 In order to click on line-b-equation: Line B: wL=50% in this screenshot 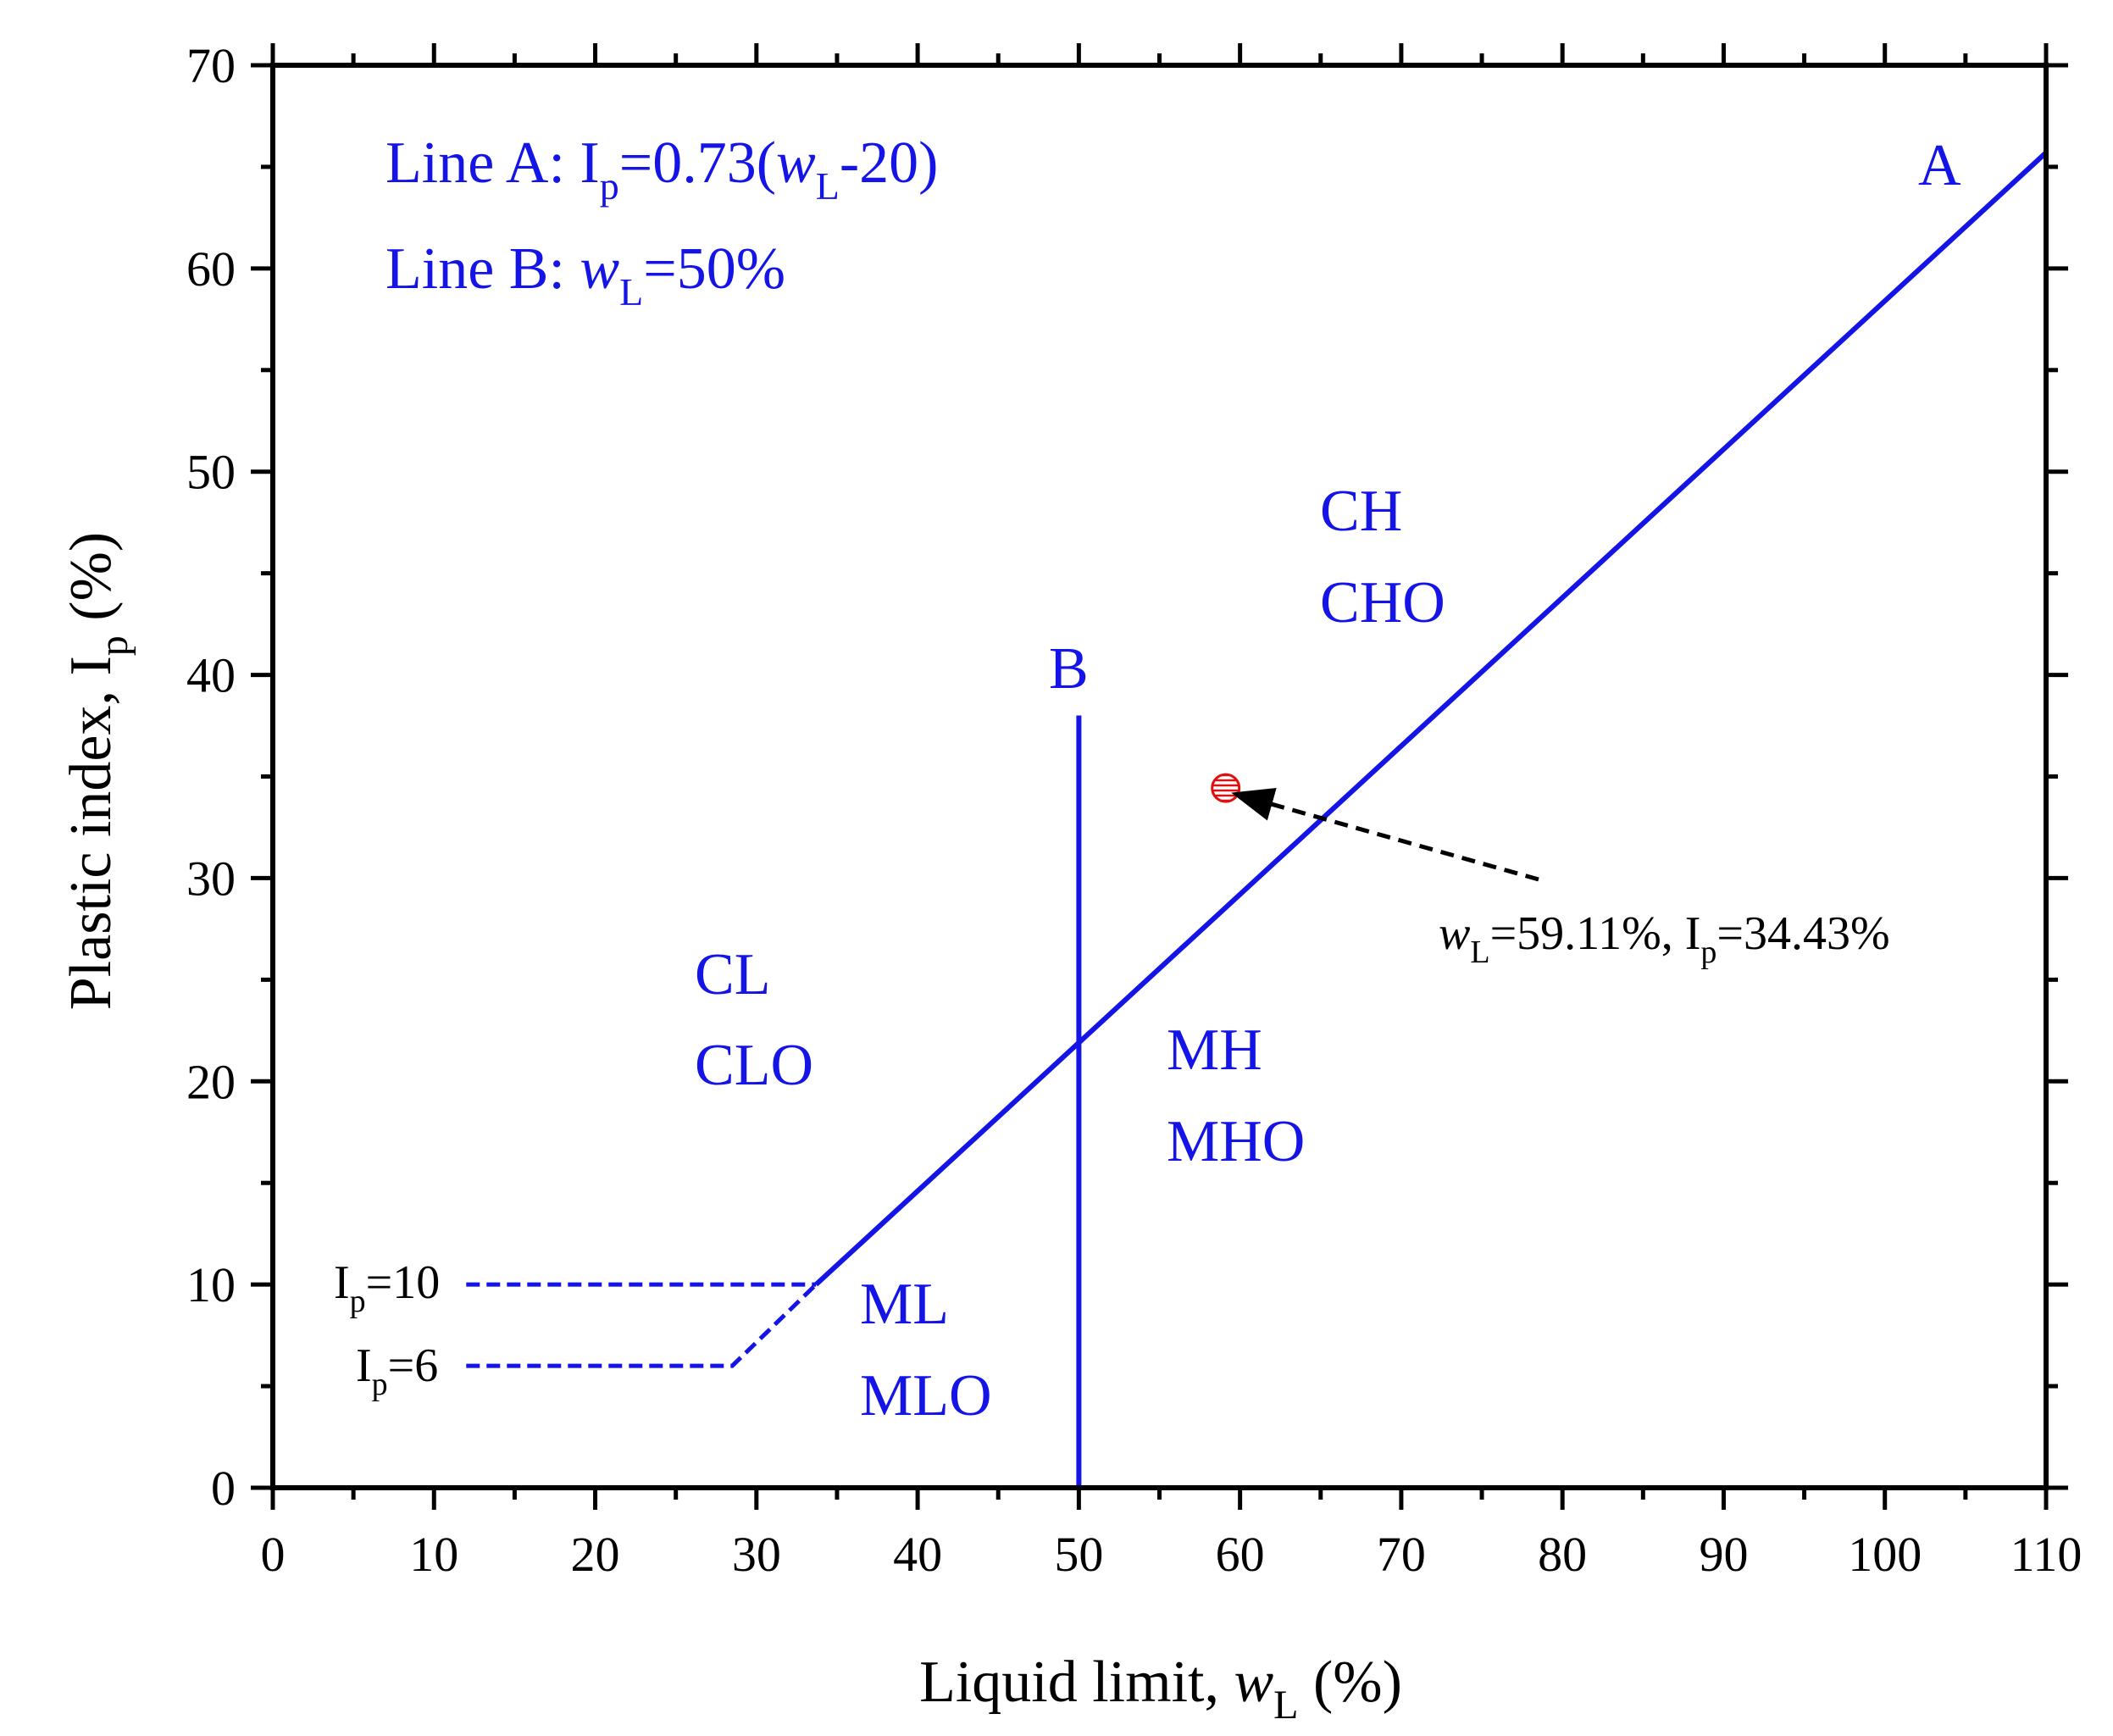, I will do `click(585, 274)`.